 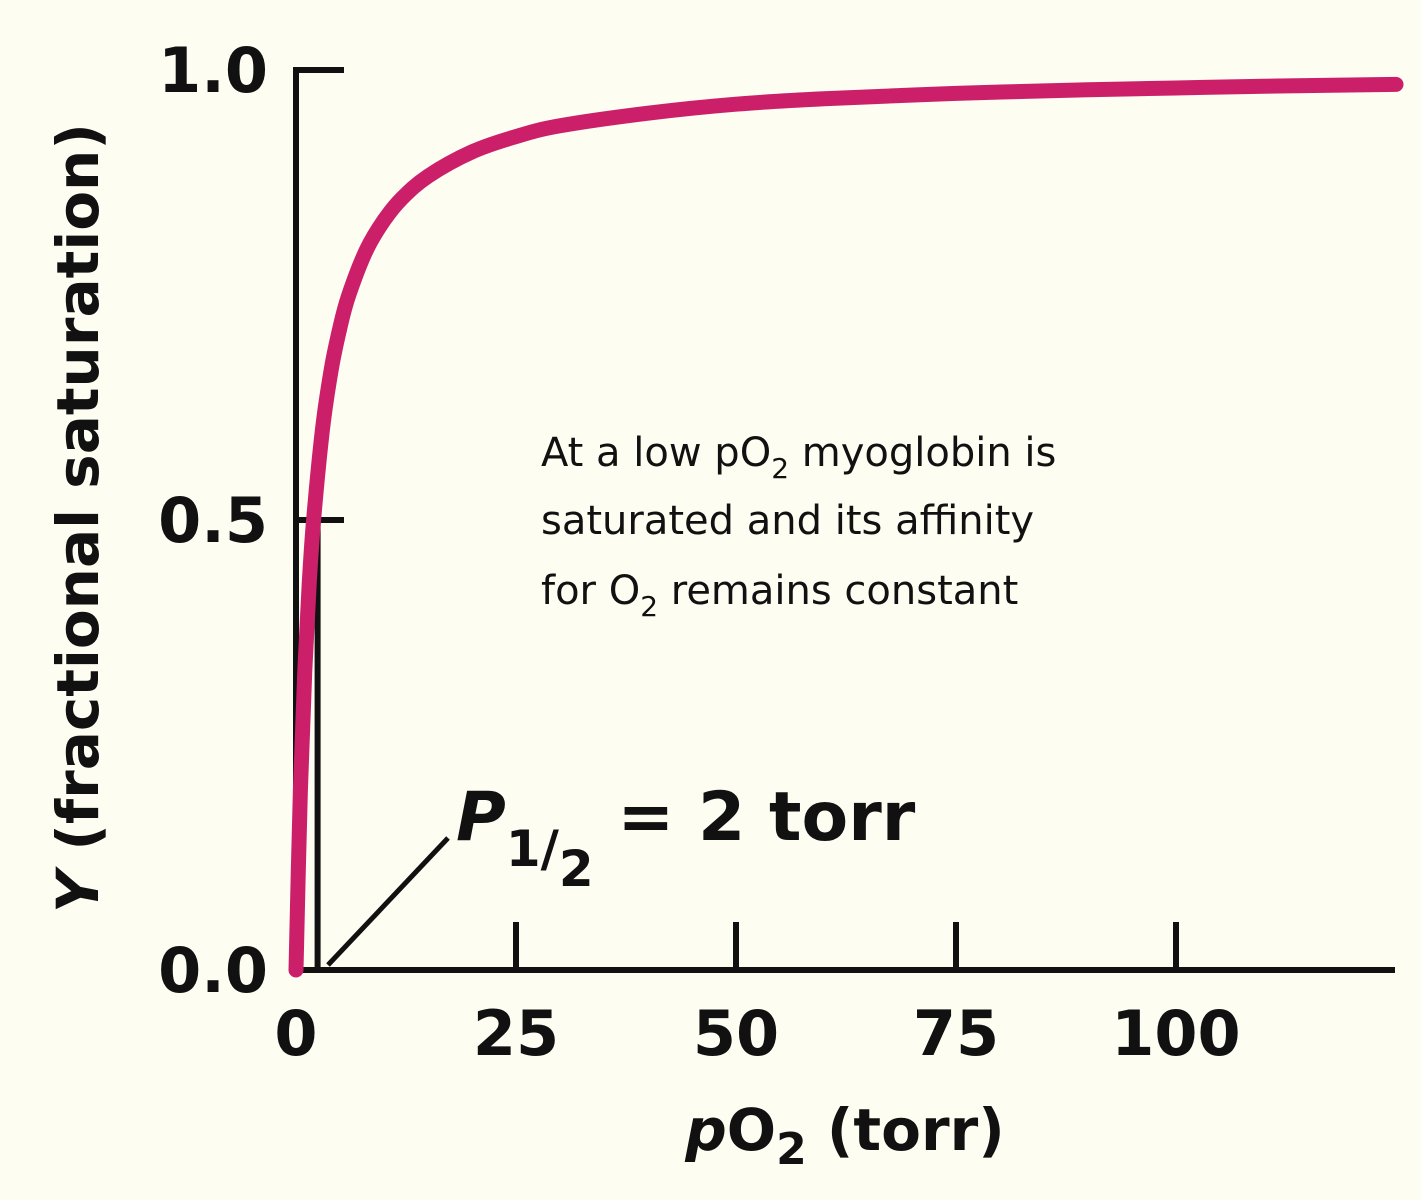 I want to click on y-axis-title: Y (fractional saturation), so click(x=78, y=518).